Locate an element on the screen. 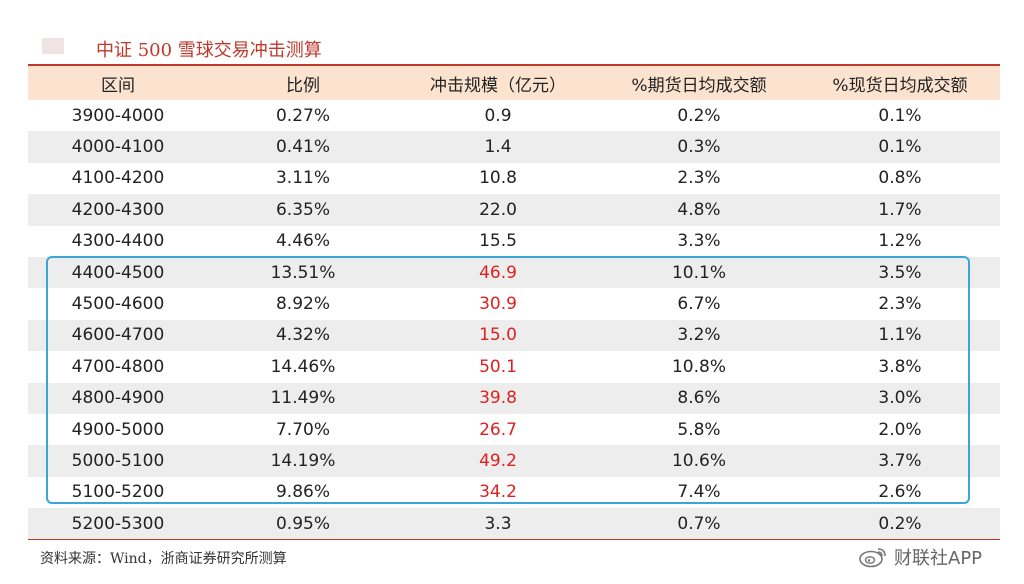 The height and width of the screenshot is (584, 1024). table-row: 4500-4600 8.92% 30.9 6.7% 2.3% is located at coordinates (514, 304).